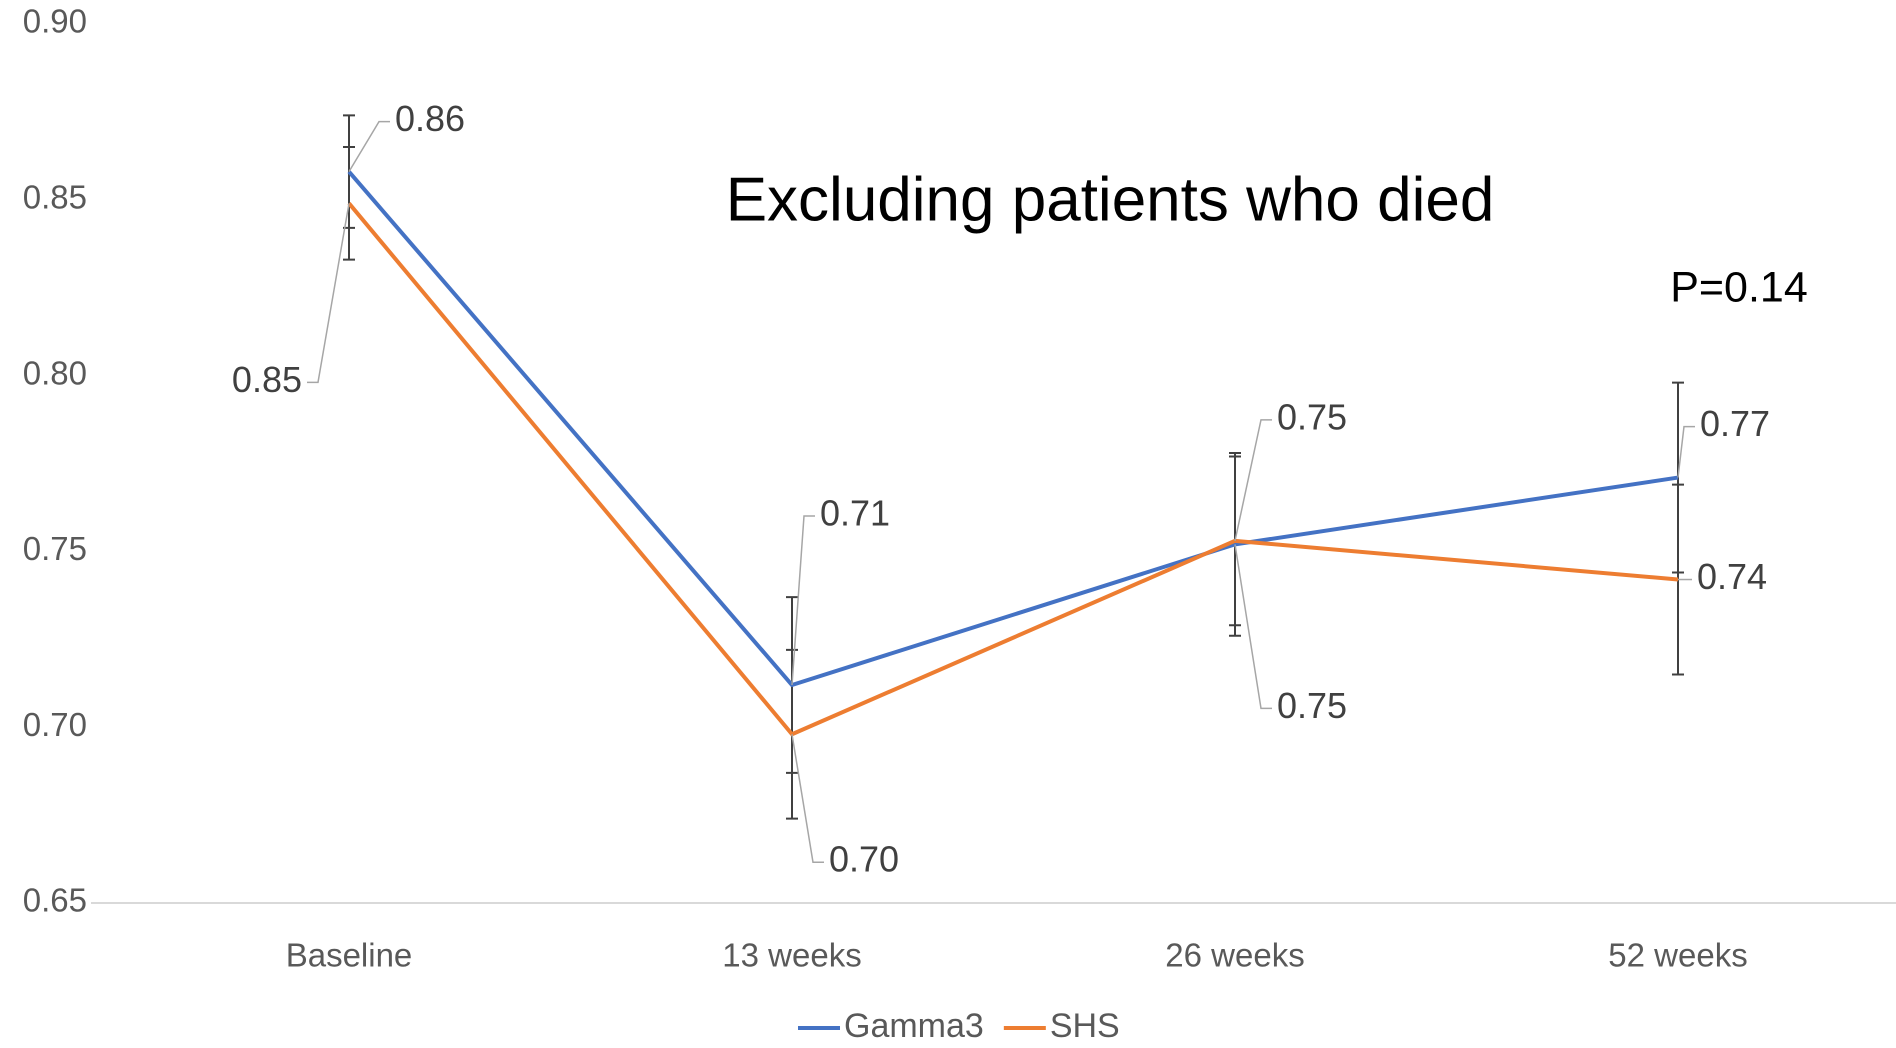  Describe the element at coordinates (1738, 287) in the screenshot. I see `annotation: P=0.14` at that location.